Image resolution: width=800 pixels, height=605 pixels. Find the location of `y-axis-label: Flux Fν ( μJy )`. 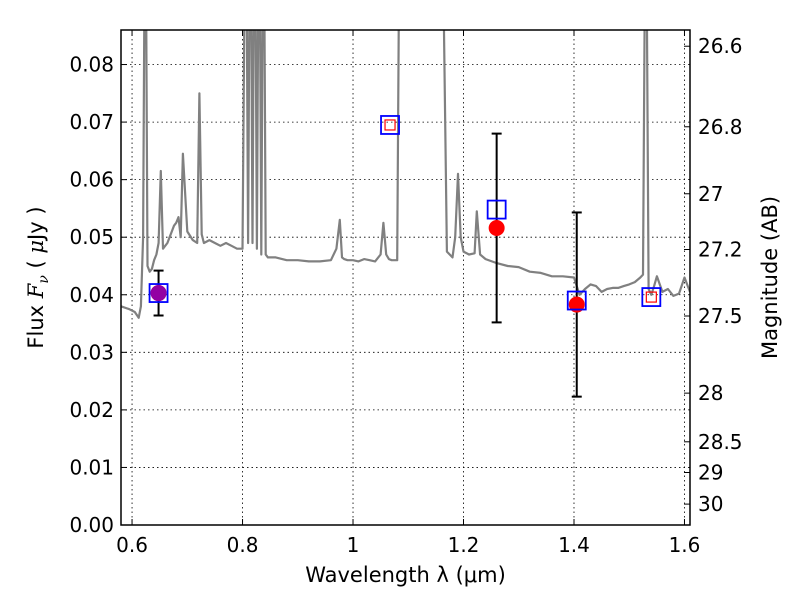

y-axis-label: Flux Fν ( μJy ) is located at coordinates (38, 277).